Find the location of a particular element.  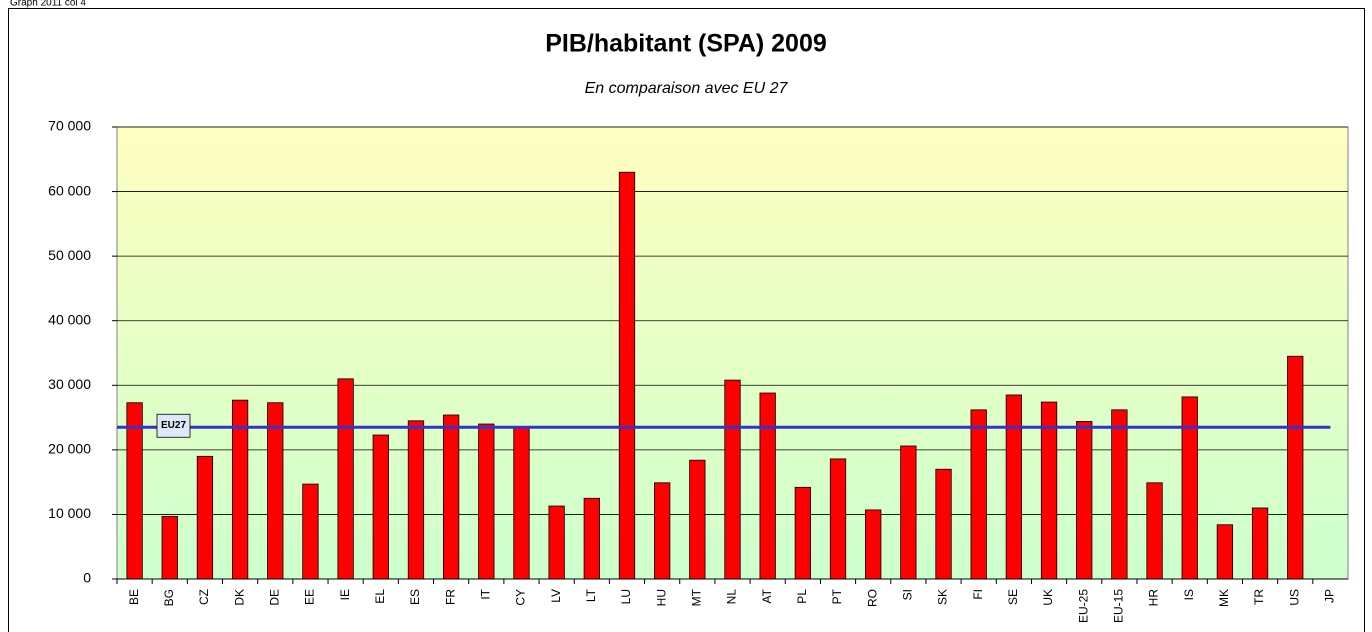

x-tick-label: LT is located at coordinates (591, 595).